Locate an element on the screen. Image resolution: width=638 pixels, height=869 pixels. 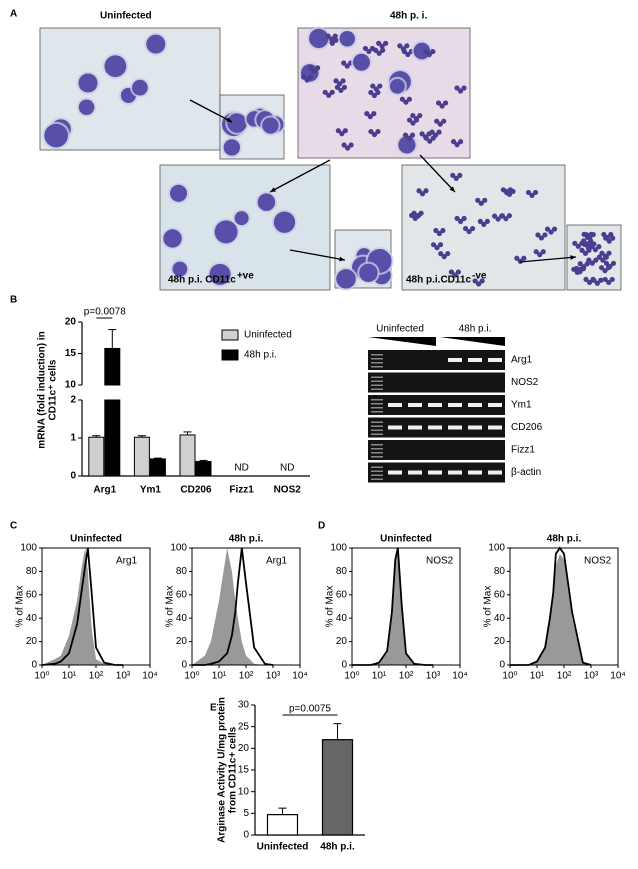
y-tick-label: 80 is located at coordinates (32, 571).